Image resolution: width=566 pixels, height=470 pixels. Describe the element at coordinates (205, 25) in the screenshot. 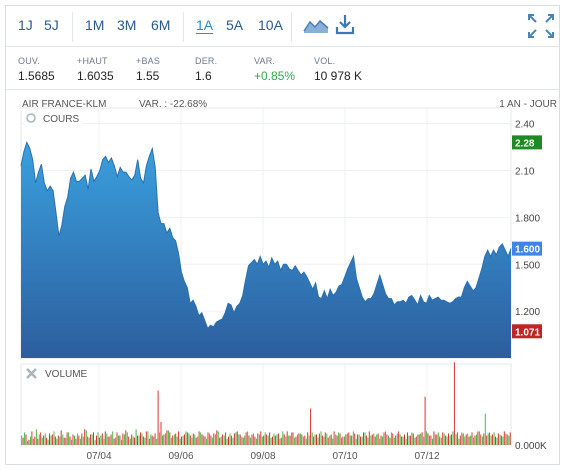

I see `period-1a-button: 1A` at that location.